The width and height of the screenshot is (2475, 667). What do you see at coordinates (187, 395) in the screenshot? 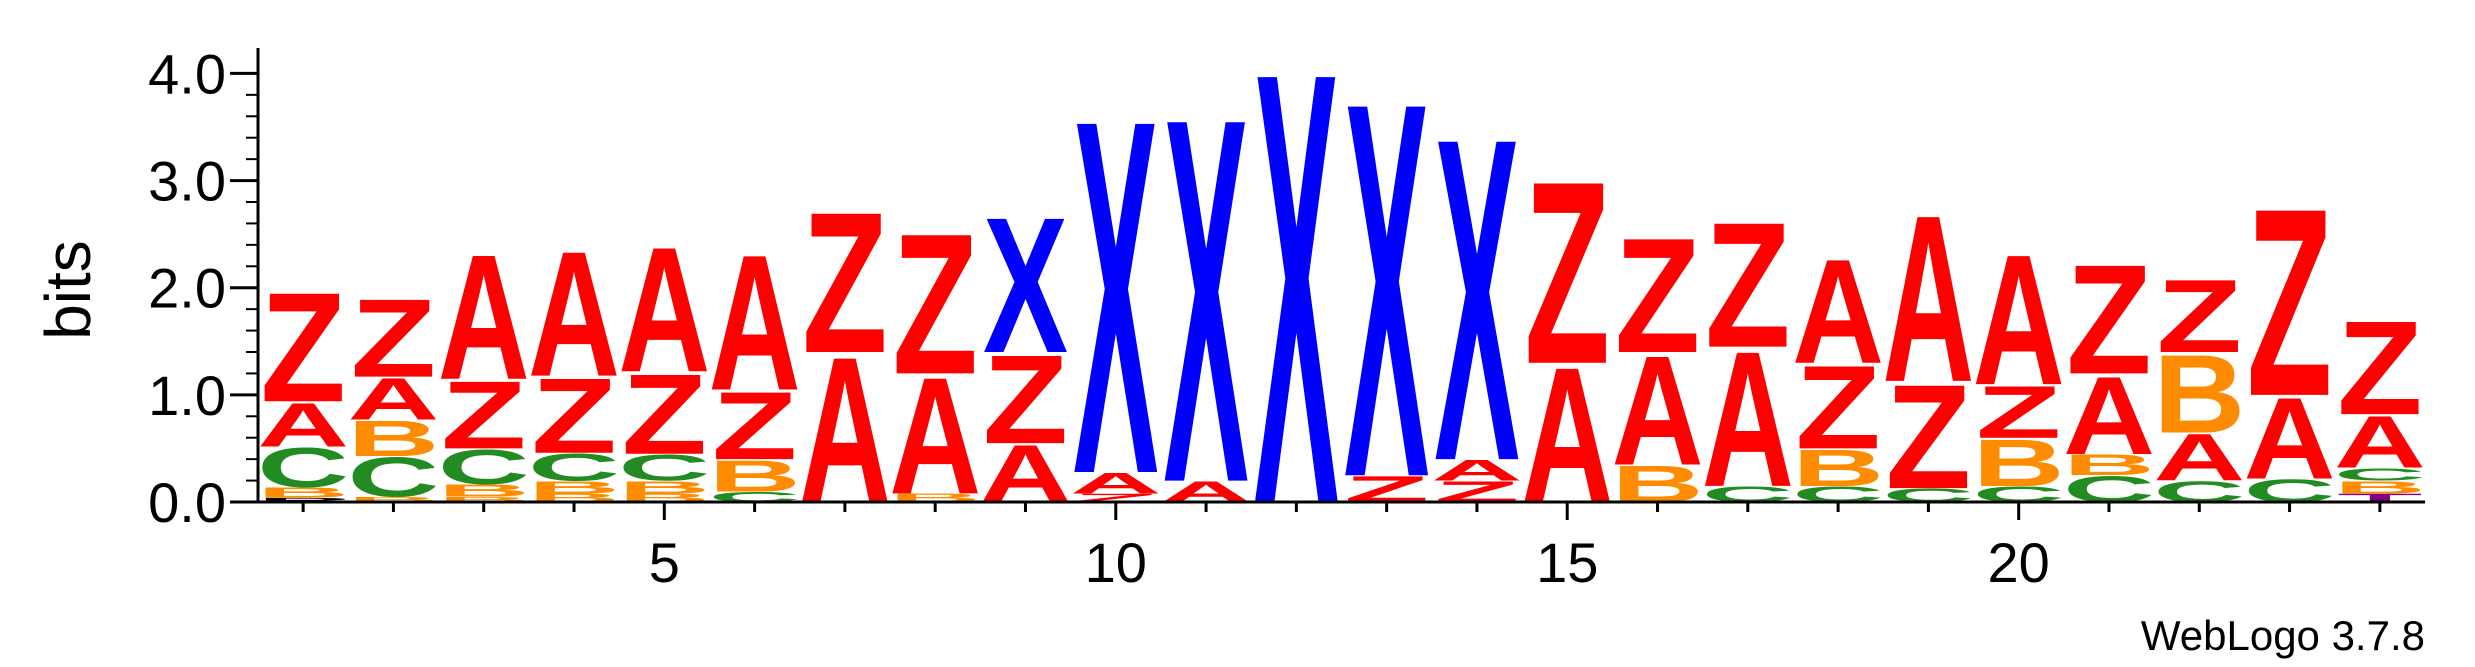
I see `y-tick-label: 1.0` at bounding box center [187, 395].